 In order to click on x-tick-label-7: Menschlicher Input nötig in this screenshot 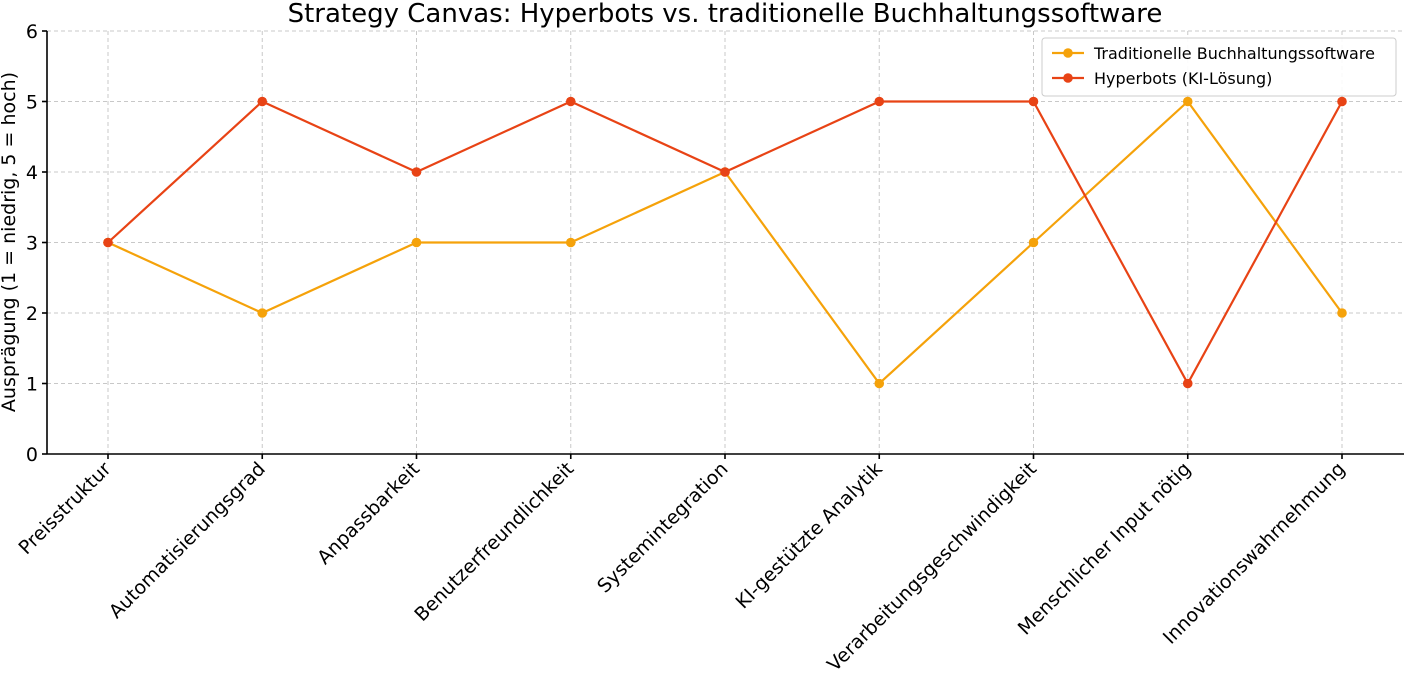, I will do `click(1105, 549)`.